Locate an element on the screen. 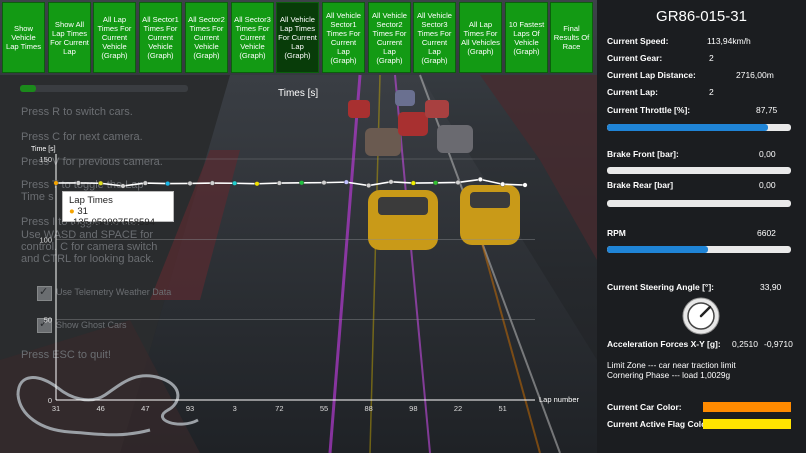  x-tick-label: 46 is located at coordinates (100, 408).